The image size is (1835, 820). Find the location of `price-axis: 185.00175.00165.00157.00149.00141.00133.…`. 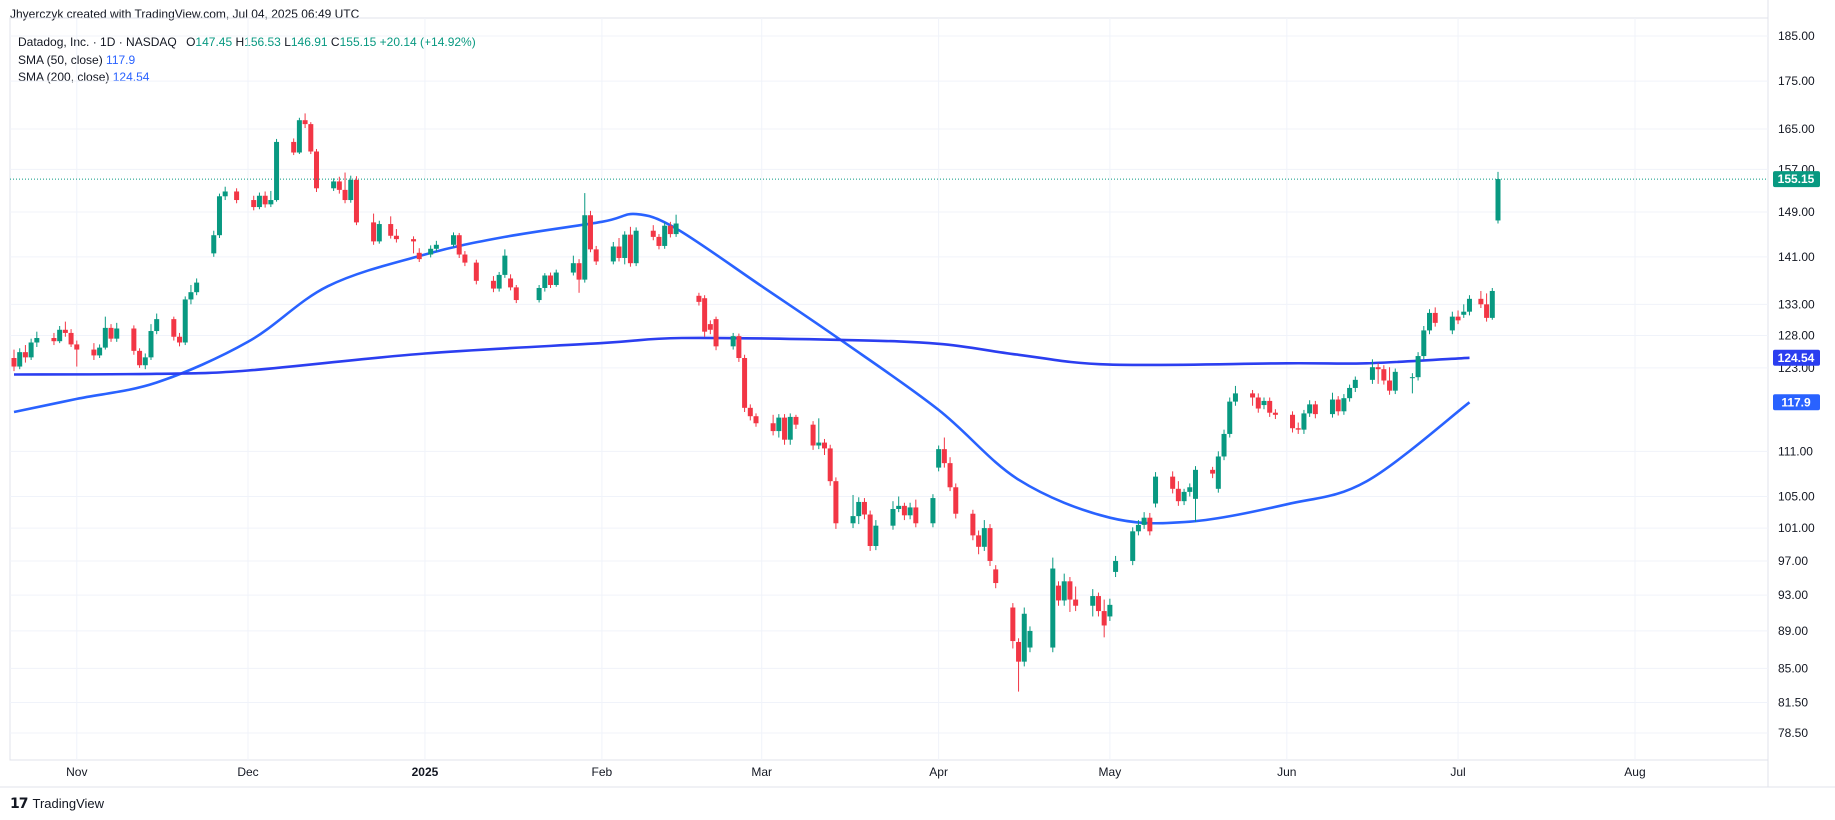

price-axis: 185.00175.00165.00157.00149.00141.00133.… is located at coordinates (1796, 384).